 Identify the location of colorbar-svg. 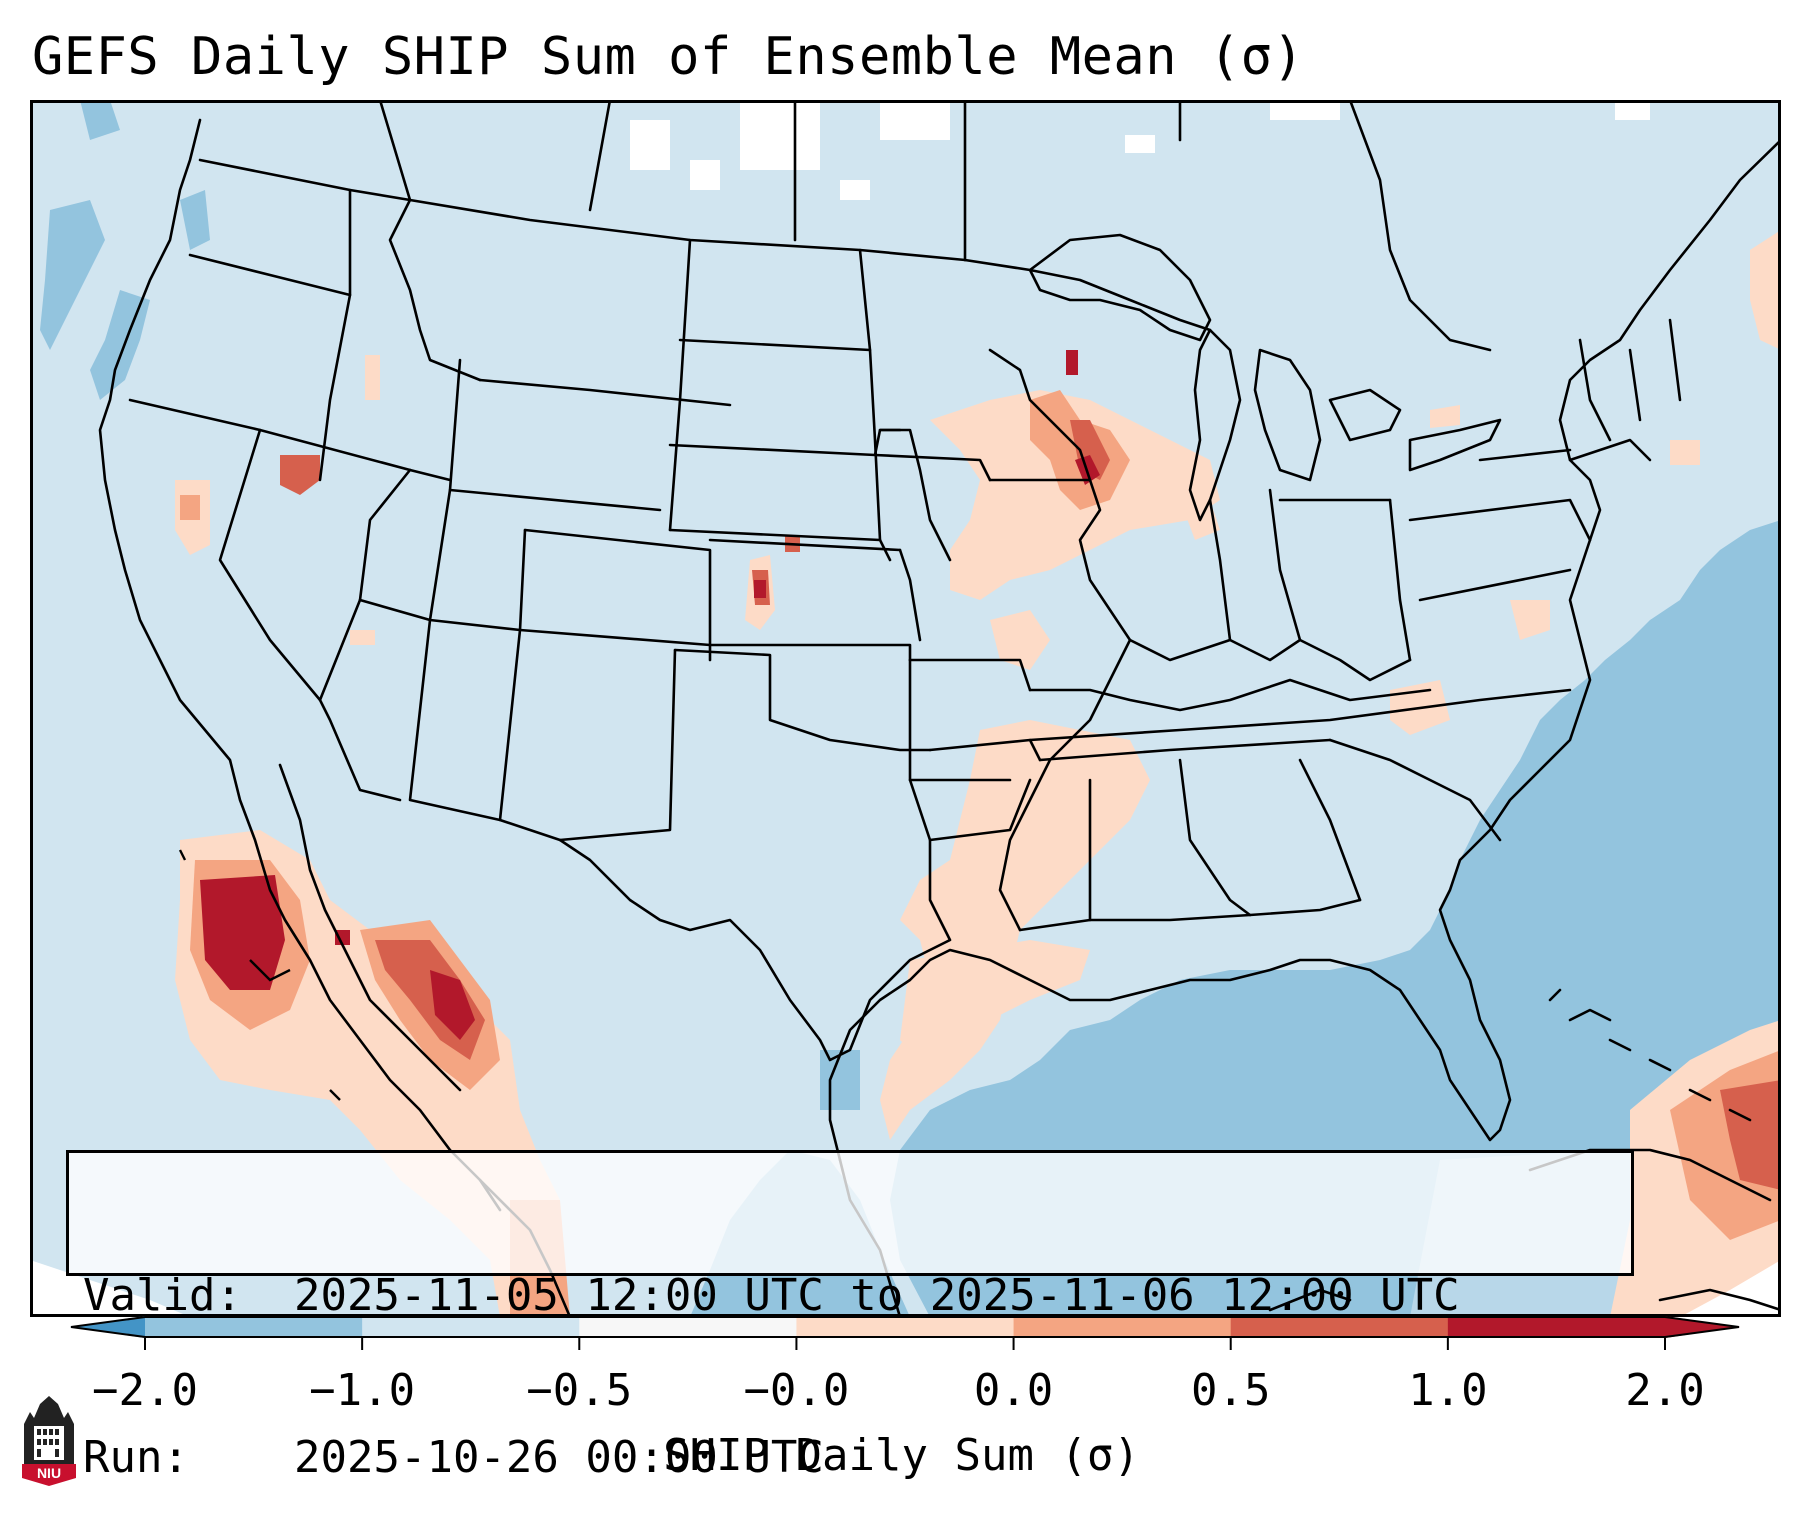
(905, 1333).